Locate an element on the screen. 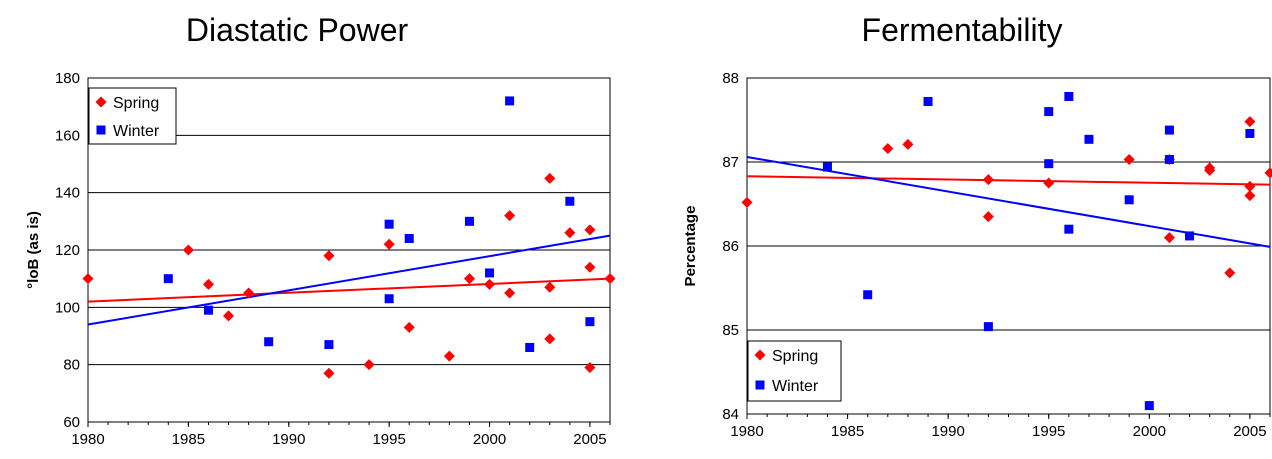  x-tick-label: 1985 is located at coordinates (847, 431).